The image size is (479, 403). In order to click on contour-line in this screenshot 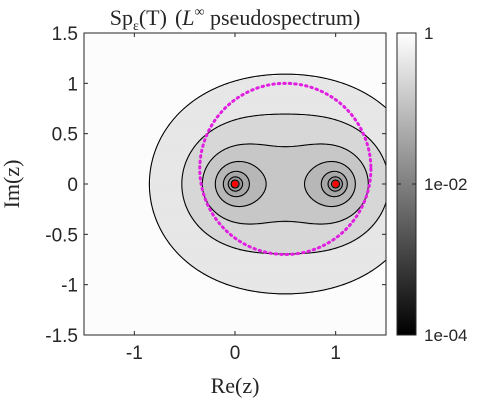, I will do `click(285, 184)`.